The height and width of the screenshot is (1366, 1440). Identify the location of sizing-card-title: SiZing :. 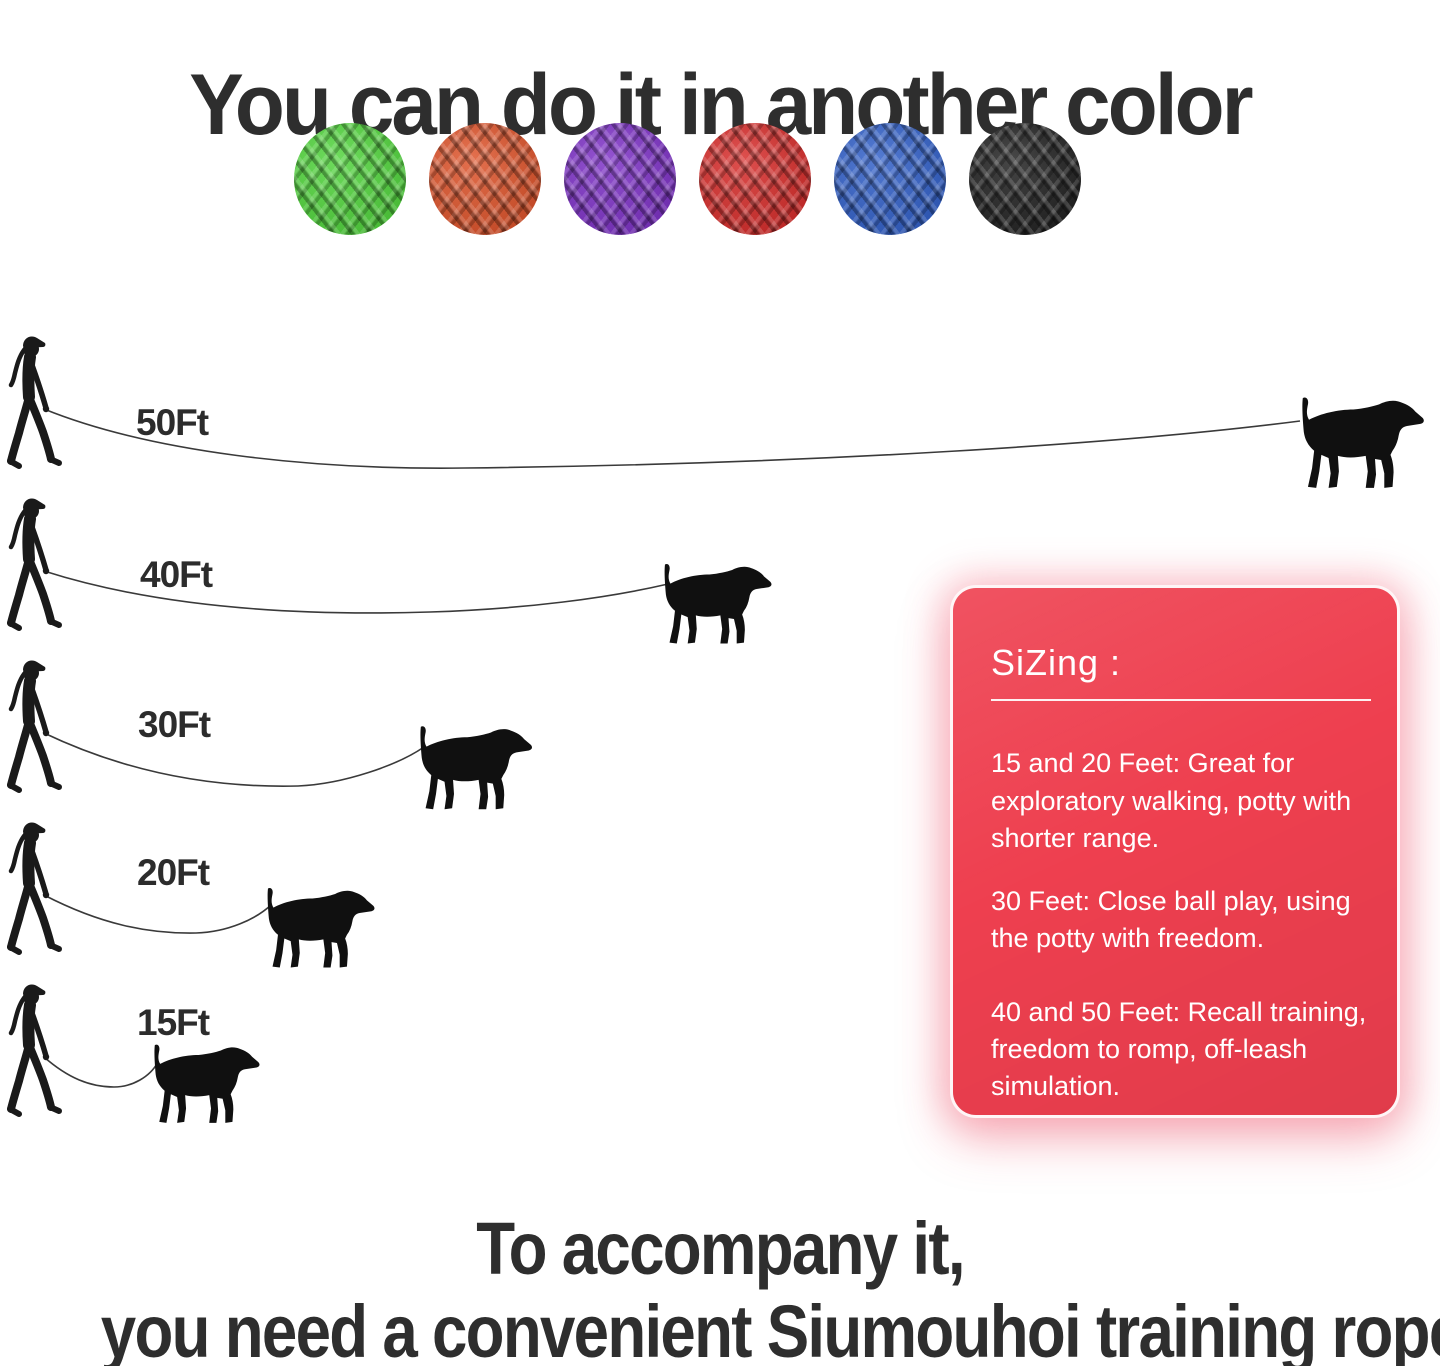
(1056, 662).